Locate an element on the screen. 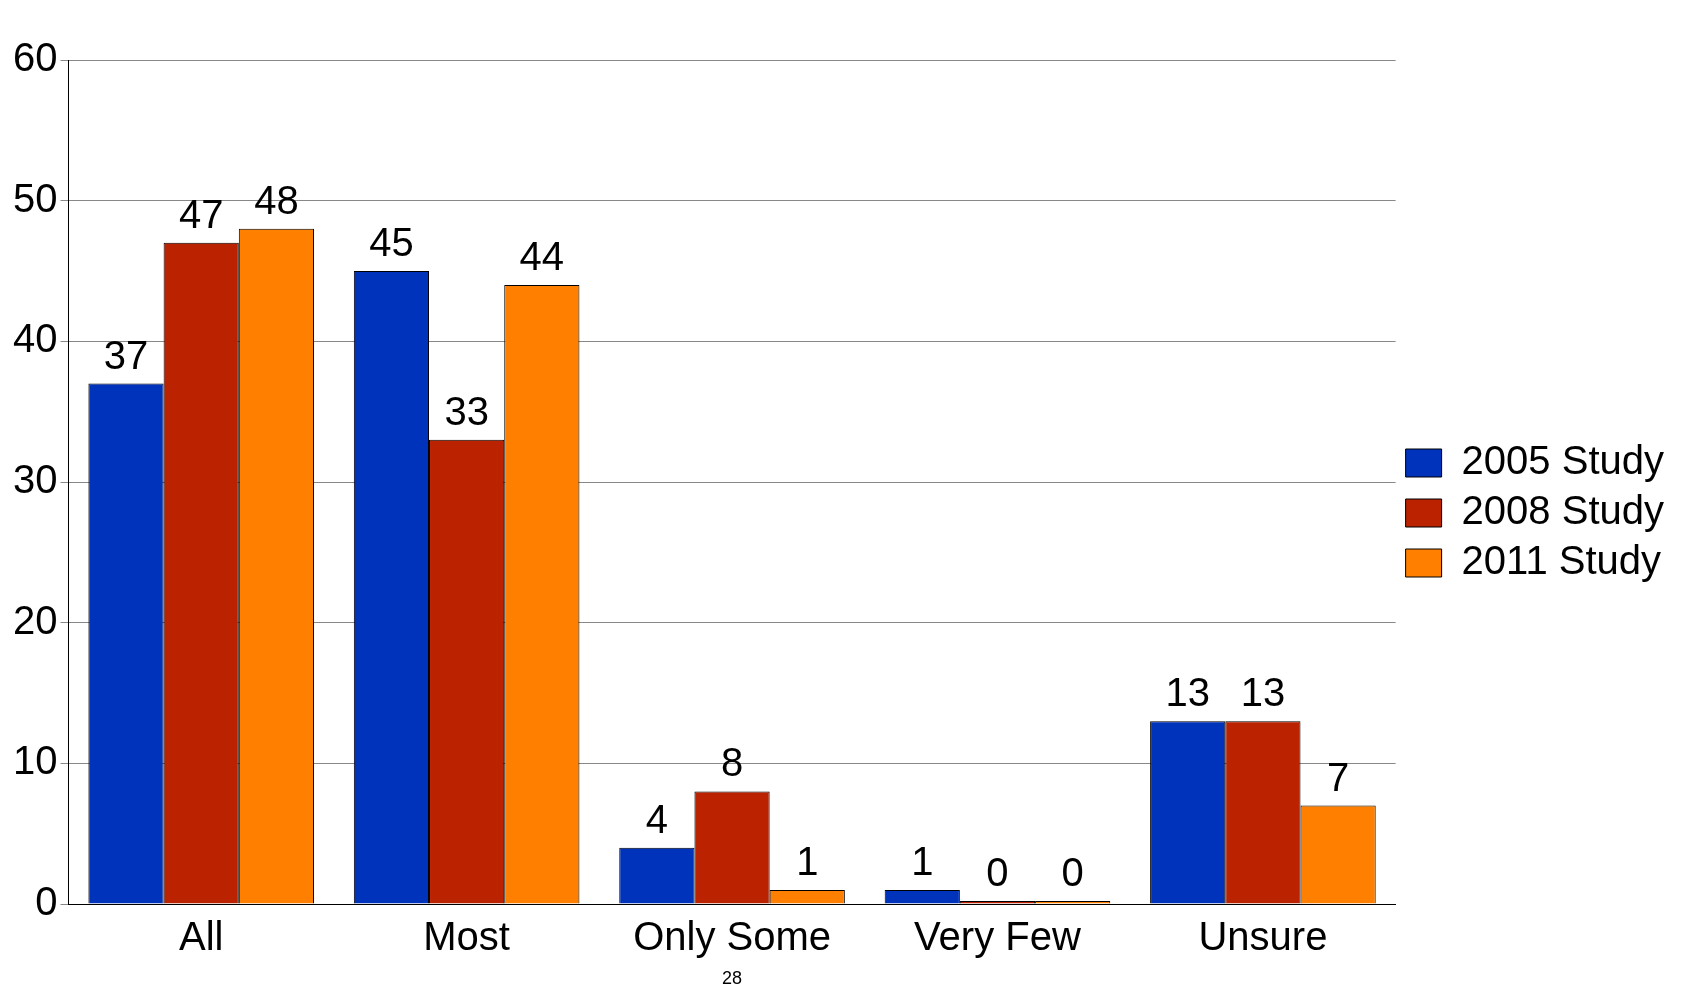 The height and width of the screenshot is (996, 1684). y-tick-label: 20 is located at coordinates (35, 619).